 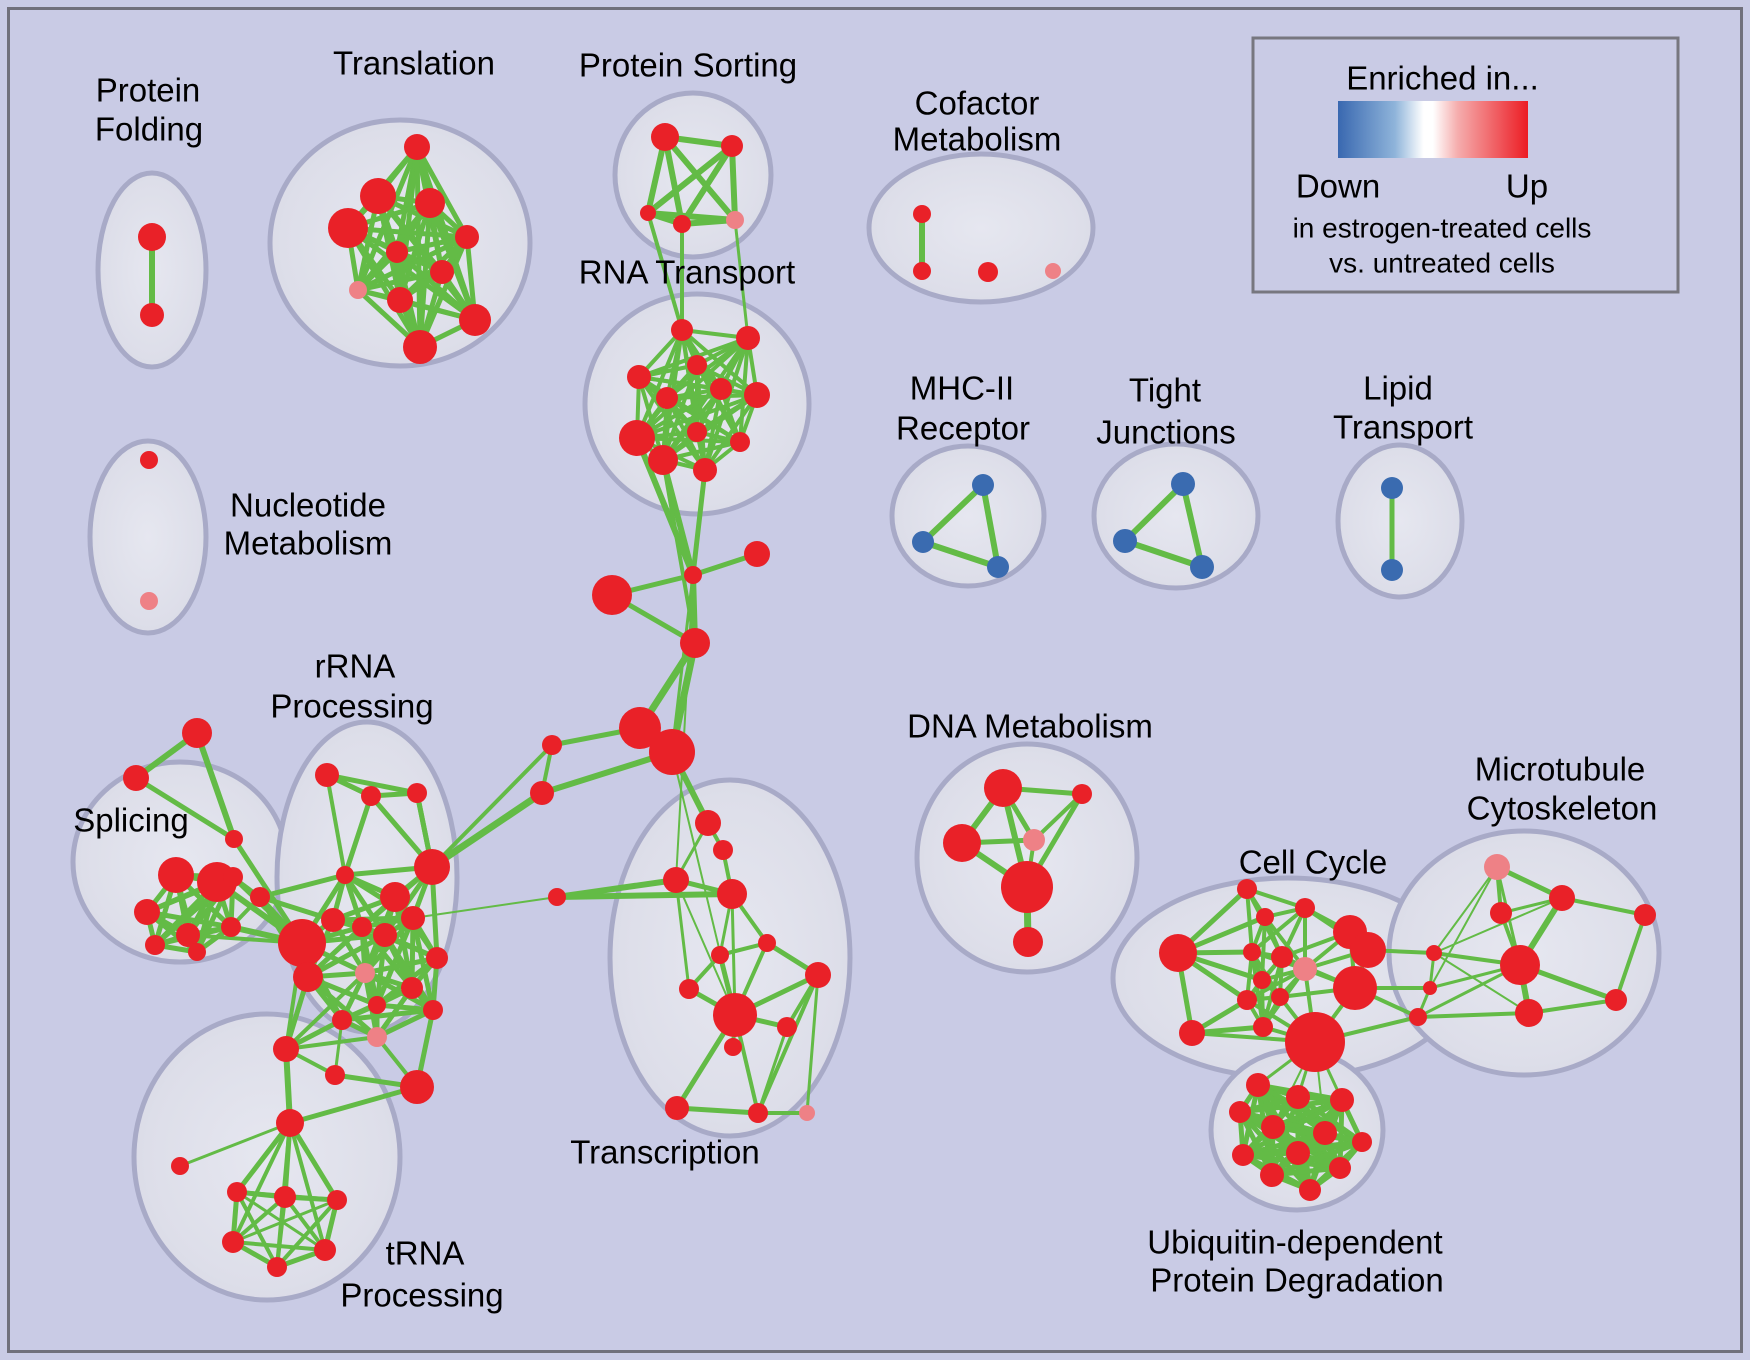 I want to click on cluster-ellipse-tight-junctions, so click(x=1176, y=516).